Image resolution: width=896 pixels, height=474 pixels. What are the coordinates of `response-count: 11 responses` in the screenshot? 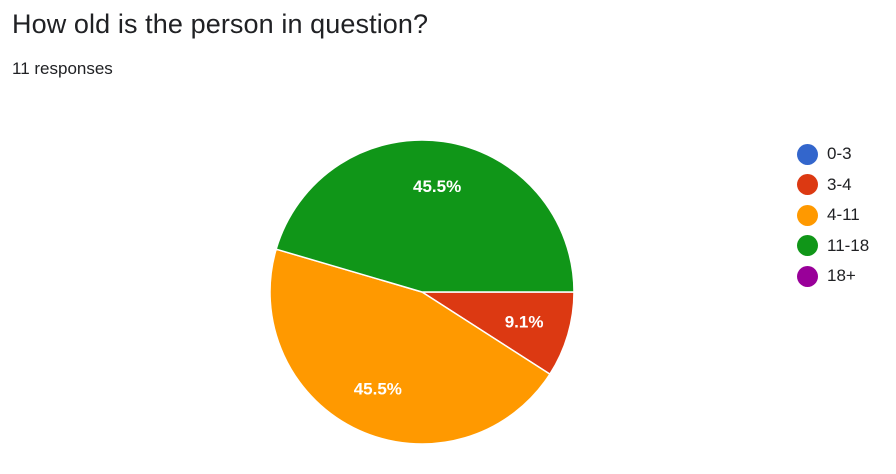 It's located at (62, 68).